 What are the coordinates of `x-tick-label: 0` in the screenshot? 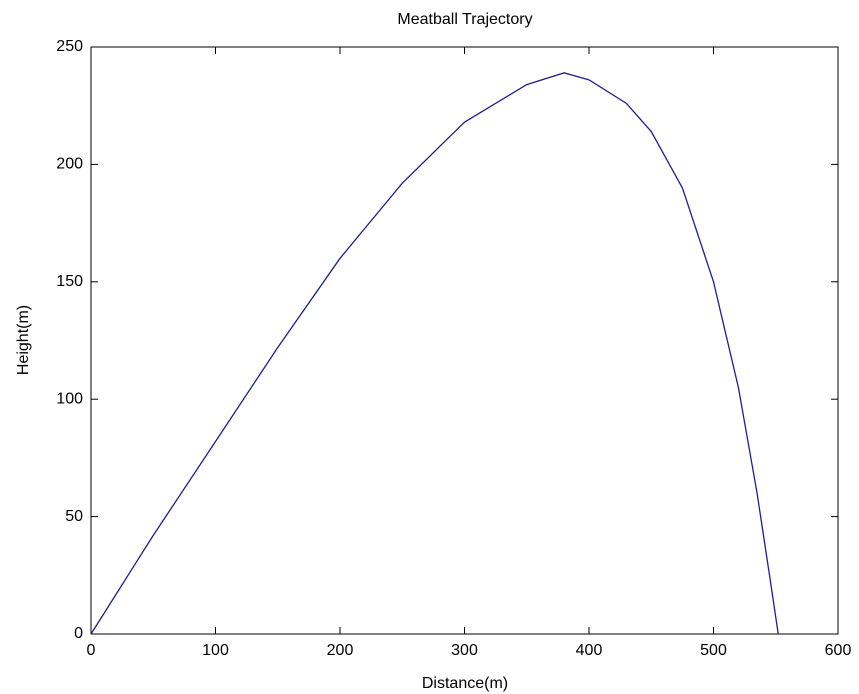 It's located at (91, 650).